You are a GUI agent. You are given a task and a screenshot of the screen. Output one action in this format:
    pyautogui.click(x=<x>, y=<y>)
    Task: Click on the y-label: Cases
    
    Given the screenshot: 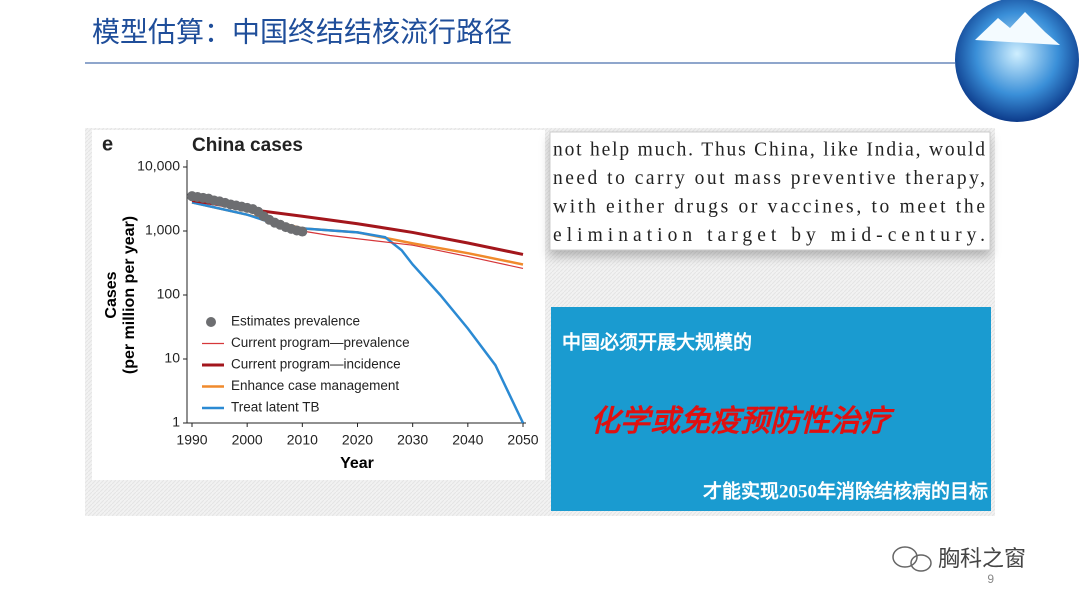 What is the action you would take?
    pyautogui.click(x=111, y=294)
    